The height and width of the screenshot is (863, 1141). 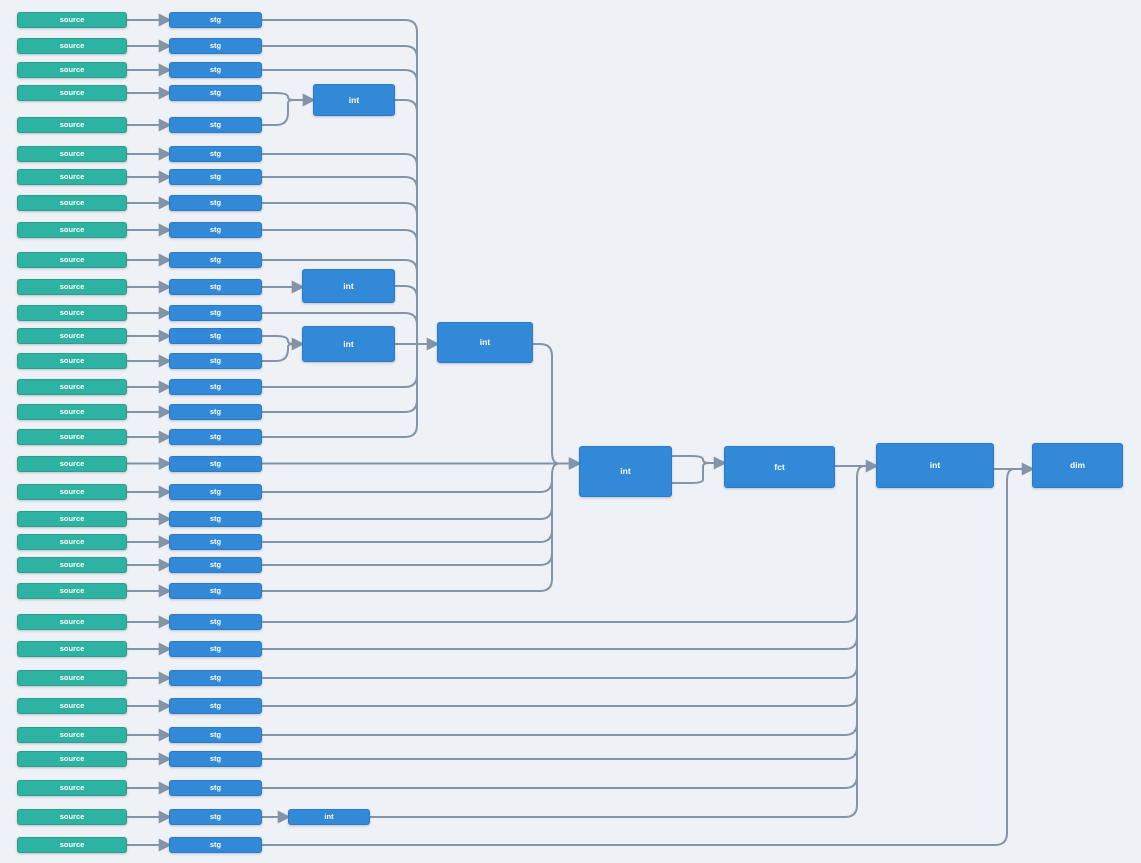 What do you see at coordinates (340, 266) in the screenshot?
I see `edge-stg-10-int4` at bounding box center [340, 266].